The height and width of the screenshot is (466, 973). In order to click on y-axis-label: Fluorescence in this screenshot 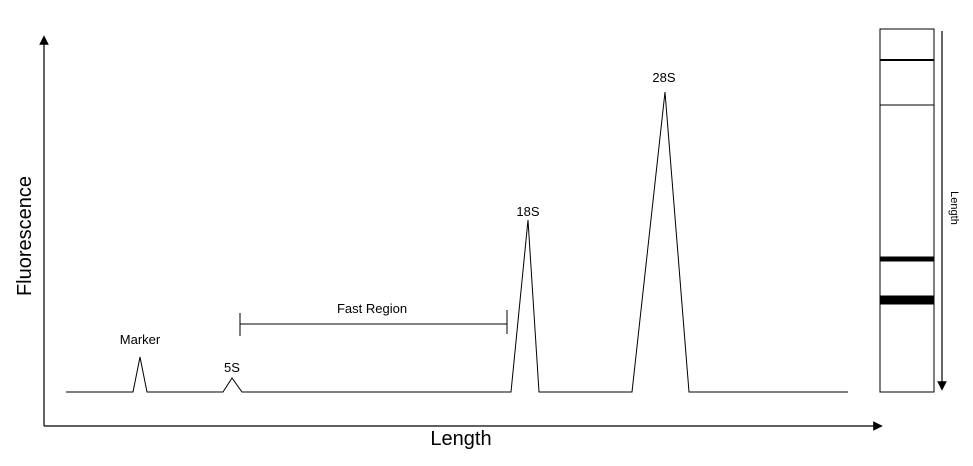, I will do `click(25, 236)`.